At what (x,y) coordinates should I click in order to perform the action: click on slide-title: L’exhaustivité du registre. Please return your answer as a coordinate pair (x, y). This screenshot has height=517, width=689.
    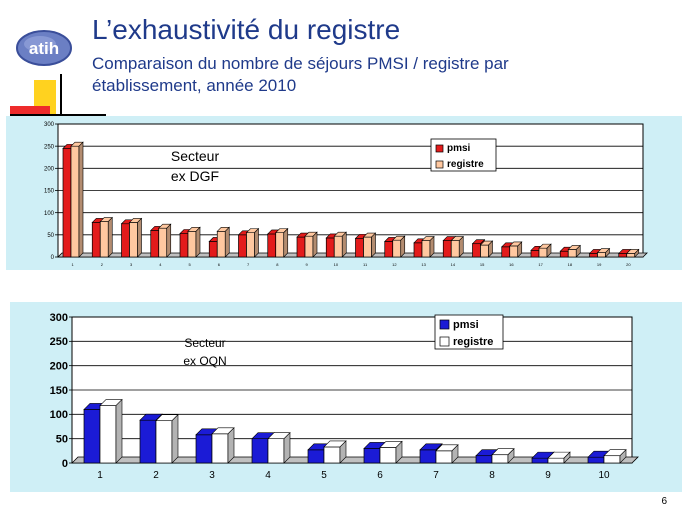
    Looking at the image, I should click on (246, 29).